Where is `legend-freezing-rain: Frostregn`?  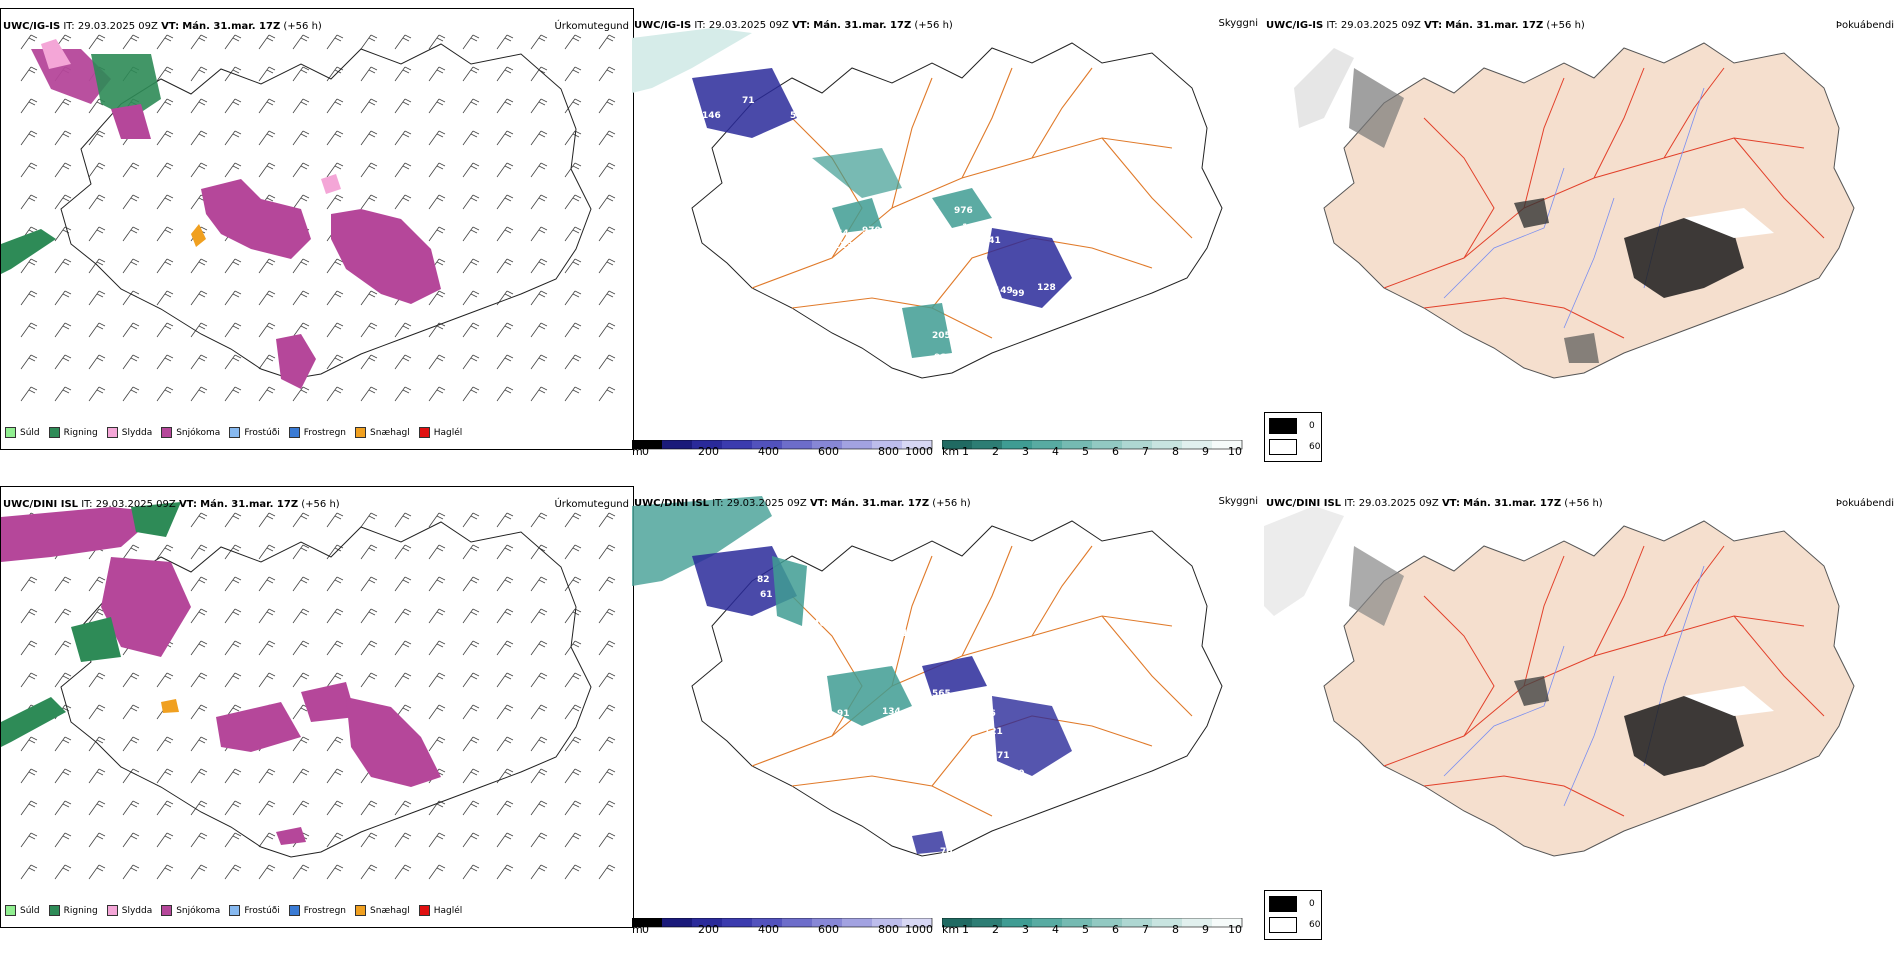
legend-freezing-rain: Frostregn is located at coordinates (317, 910).